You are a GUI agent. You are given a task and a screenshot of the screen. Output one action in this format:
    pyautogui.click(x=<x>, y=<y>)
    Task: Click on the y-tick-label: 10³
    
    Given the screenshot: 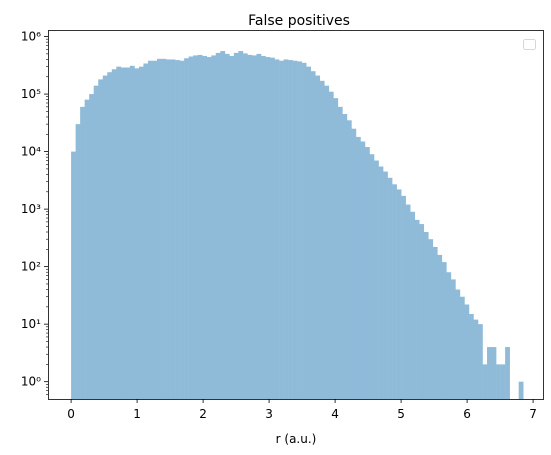 What is the action you would take?
    pyautogui.click(x=31, y=209)
    